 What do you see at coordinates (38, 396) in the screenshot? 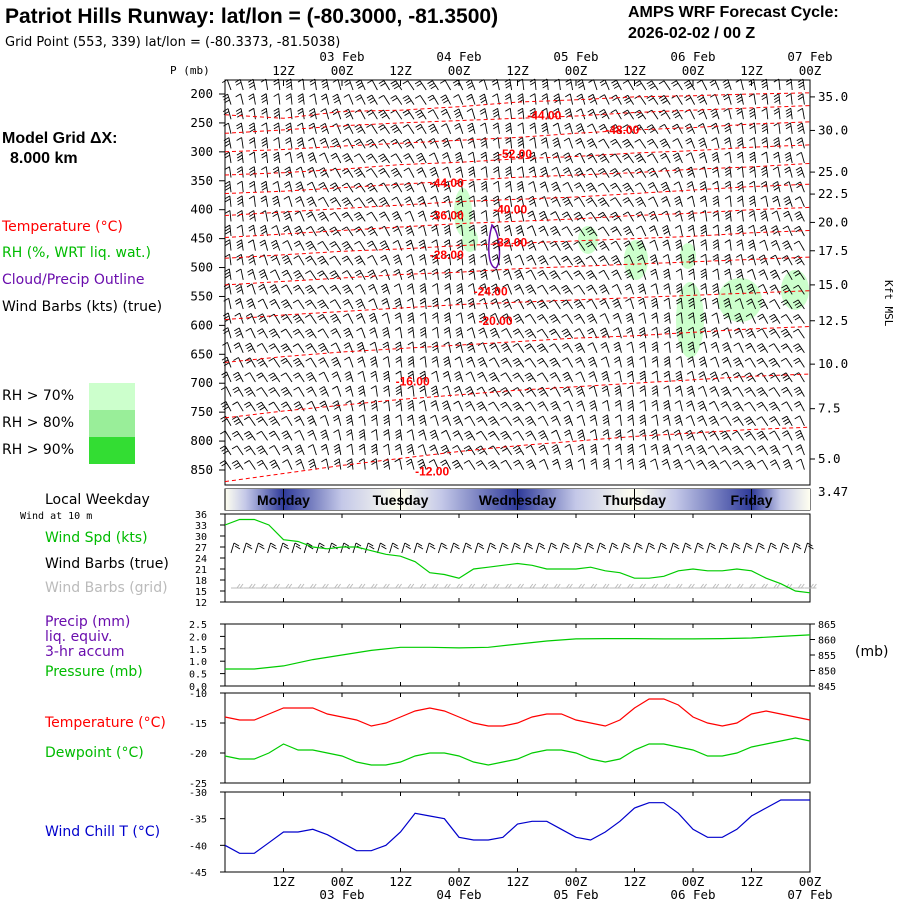
I see `legend-rh70: RH > 70%` at bounding box center [38, 396].